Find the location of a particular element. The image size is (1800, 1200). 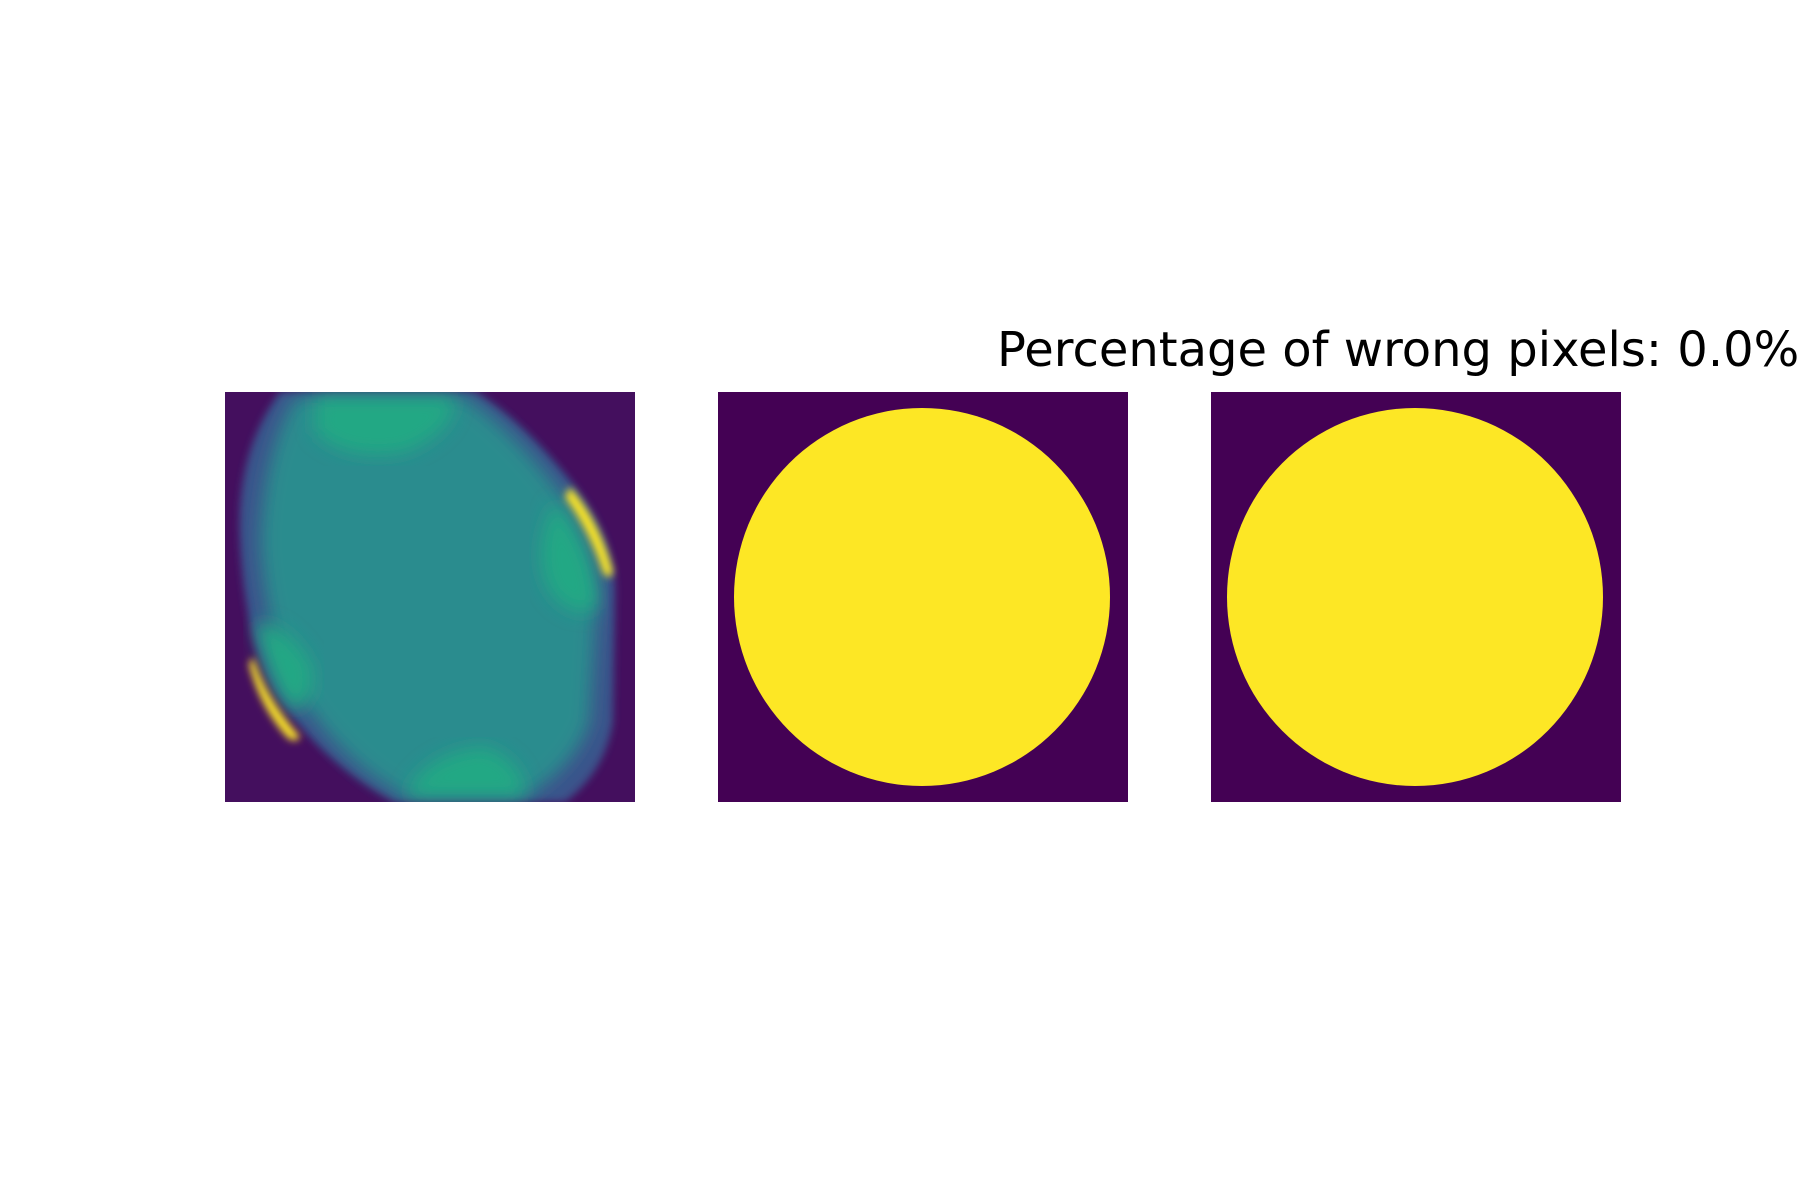

field-region-band-right is located at coordinates (569, 557).